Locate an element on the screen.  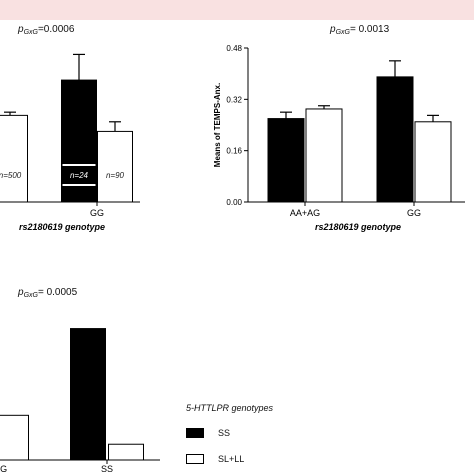
legend-label-ss: SS is located at coordinates (224, 433).